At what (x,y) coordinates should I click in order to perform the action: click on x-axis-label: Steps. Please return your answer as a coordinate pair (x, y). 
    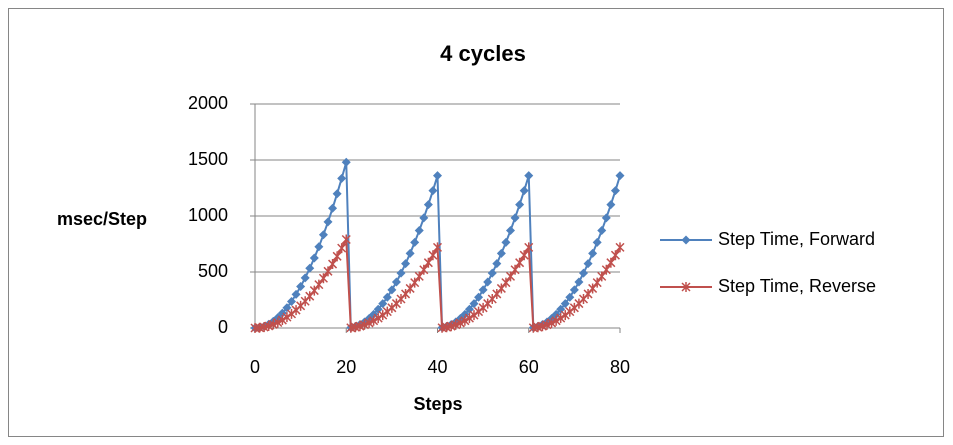
    Looking at the image, I should click on (437, 404).